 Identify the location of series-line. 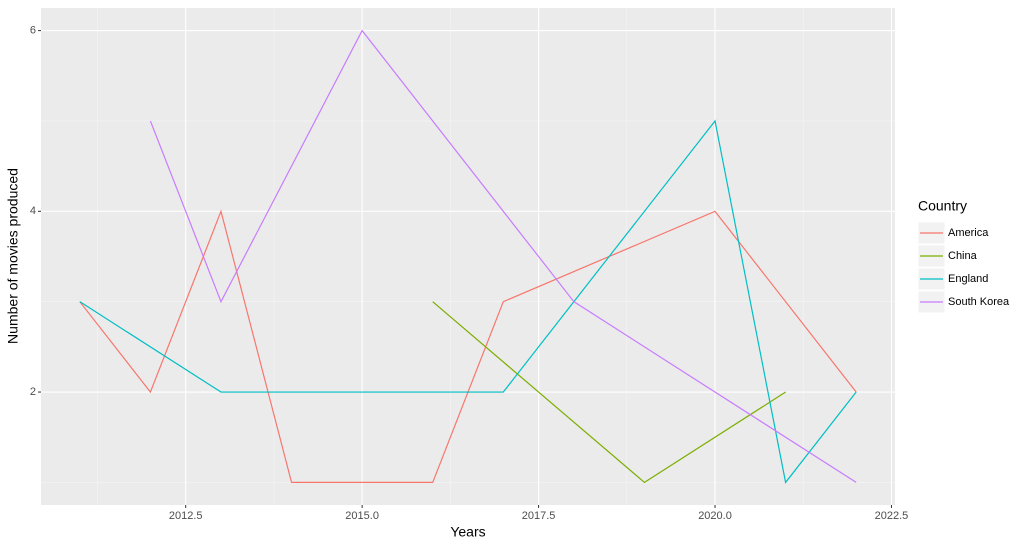
(609, 392).